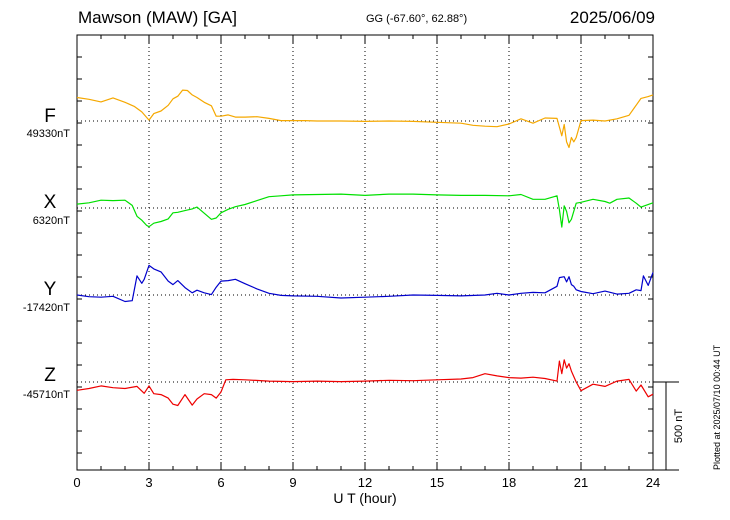 The image size is (730, 520). I want to click on series-x-line, so click(365, 210).